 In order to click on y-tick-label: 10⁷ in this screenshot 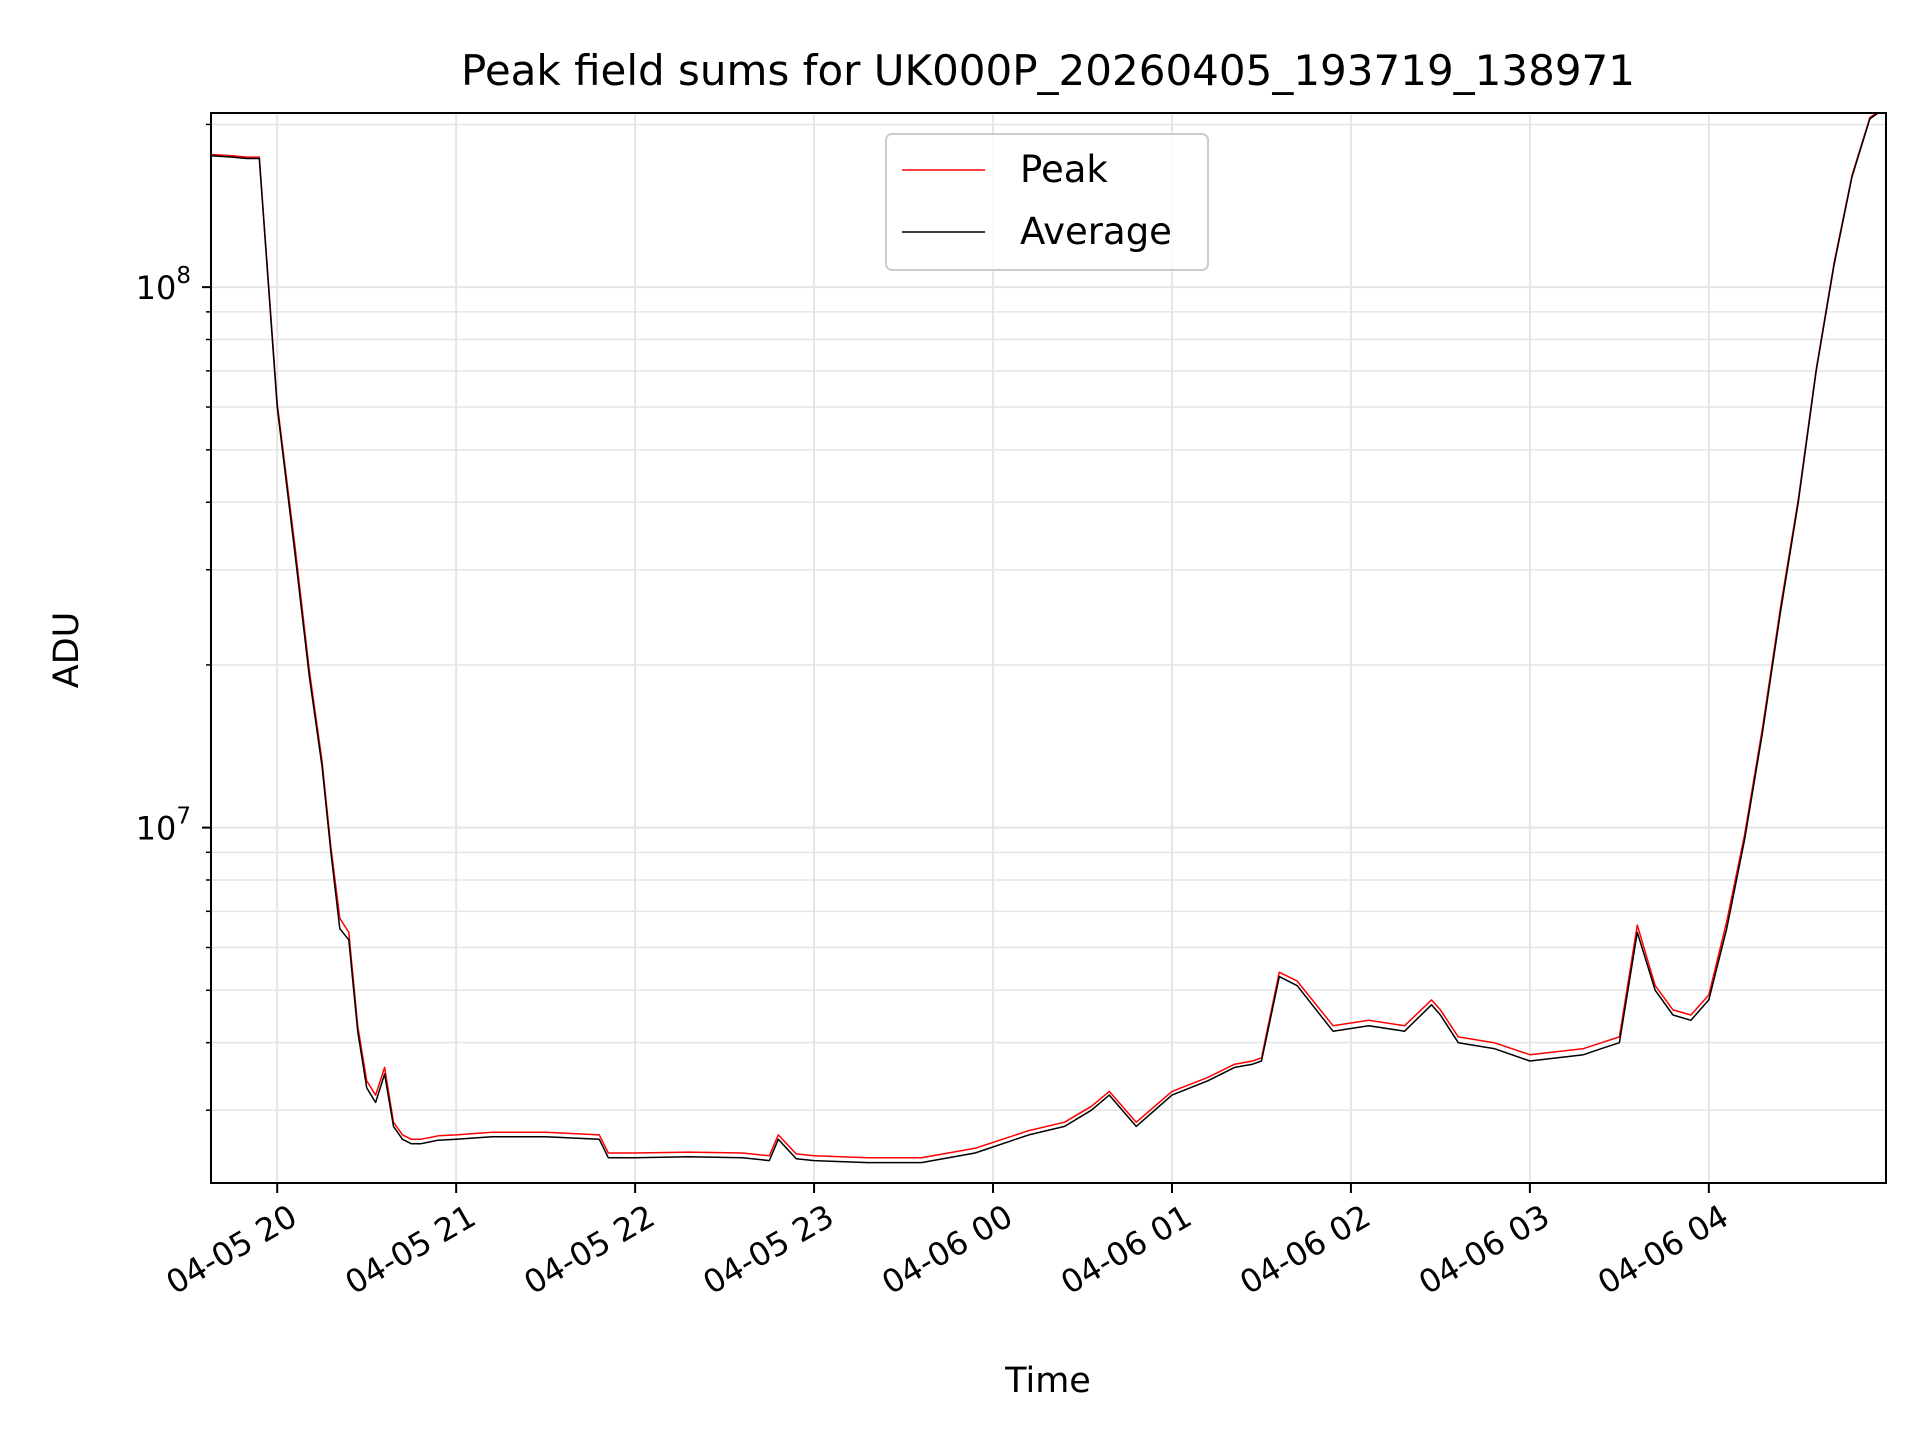, I will do `click(163, 826)`.